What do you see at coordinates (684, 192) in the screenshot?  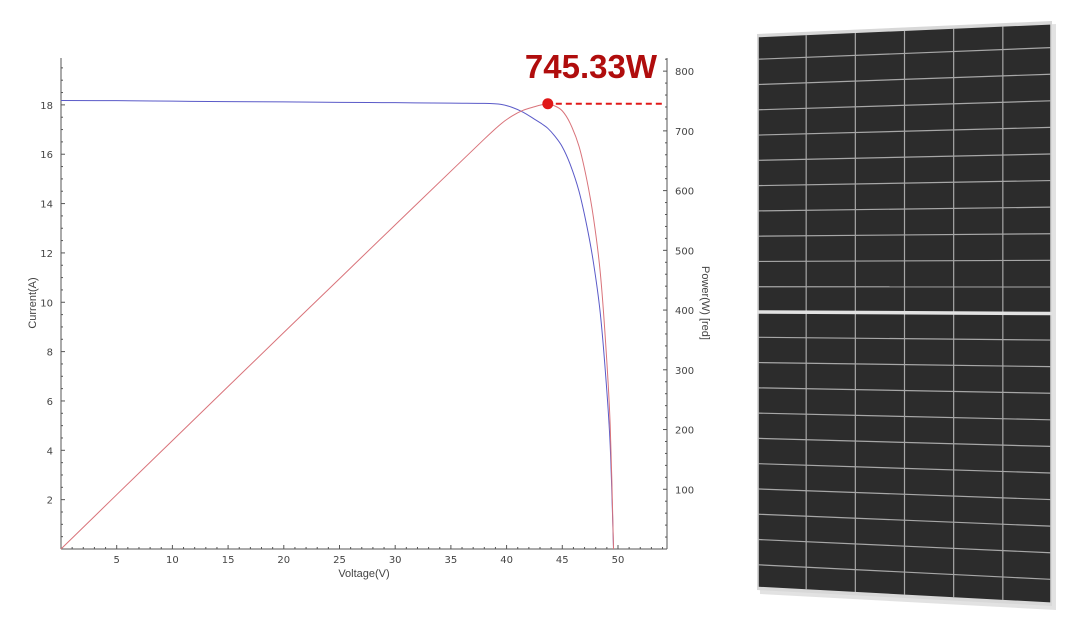 I see `y2-tick-label: 600` at bounding box center [684, 192].